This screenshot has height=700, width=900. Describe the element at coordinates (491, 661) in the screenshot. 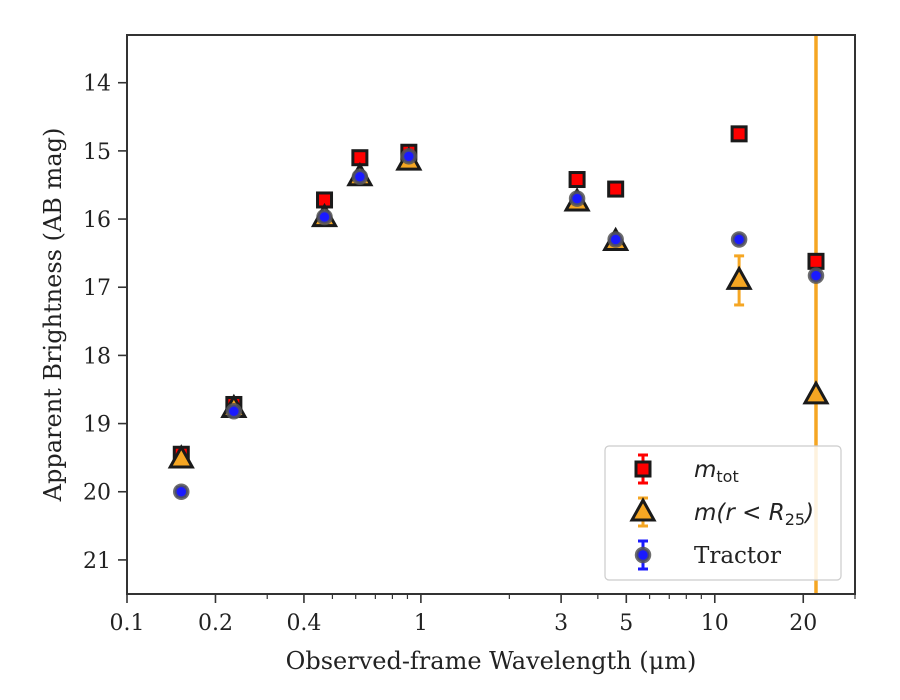

I see `x-axis-title: Observed-frame Wavelength (μm)` at that location.